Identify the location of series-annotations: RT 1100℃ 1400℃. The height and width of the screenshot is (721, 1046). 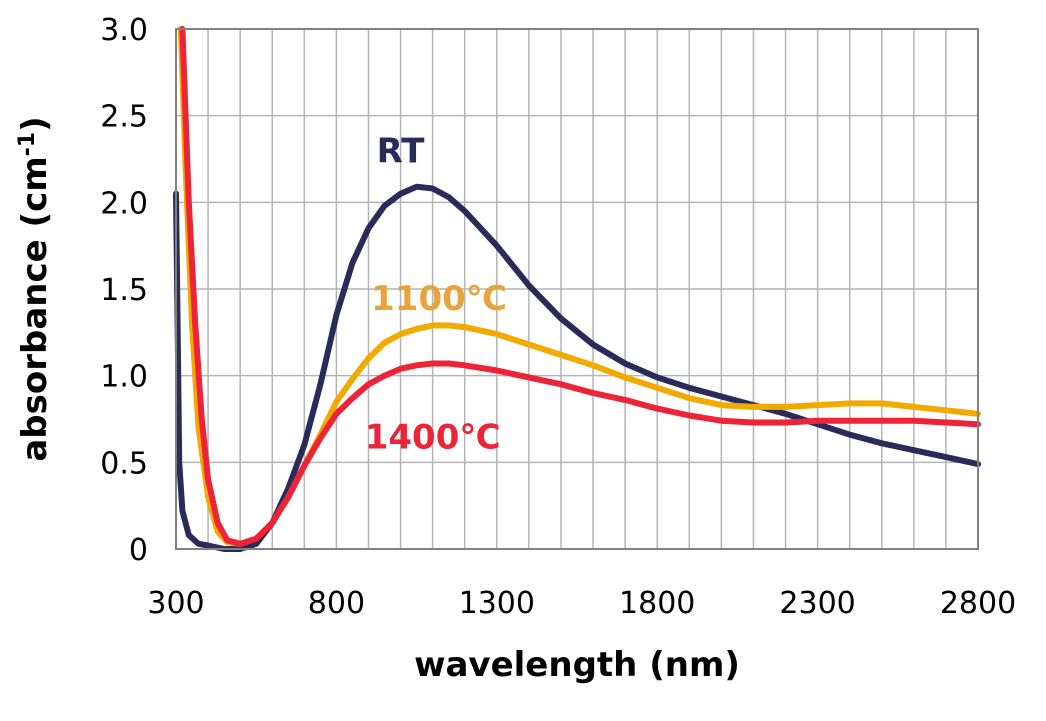
(436, 294).